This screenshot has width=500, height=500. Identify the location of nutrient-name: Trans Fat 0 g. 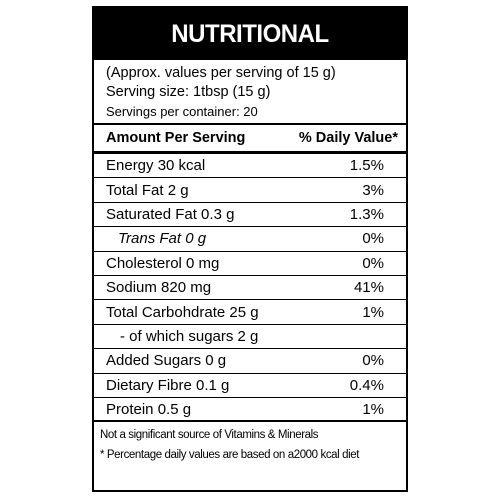
(162, 239).